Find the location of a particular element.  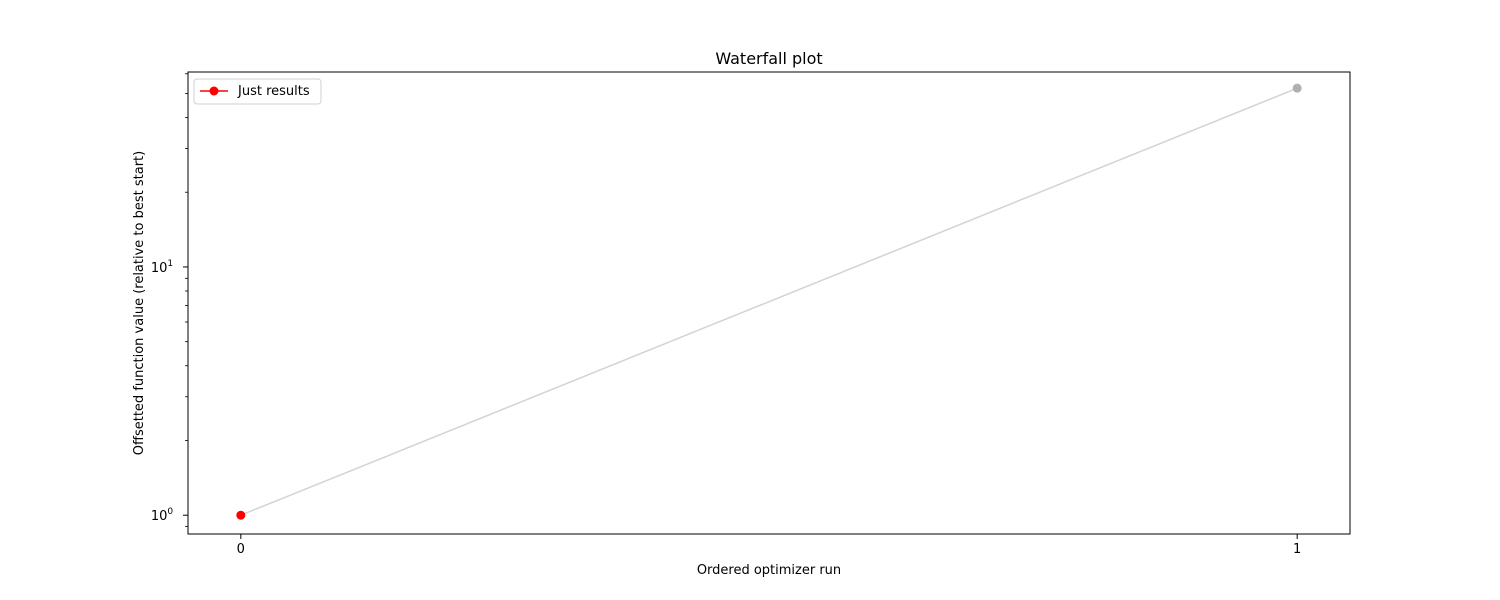

x-tick-label-0: 0 is located at coordinates (241, 549).